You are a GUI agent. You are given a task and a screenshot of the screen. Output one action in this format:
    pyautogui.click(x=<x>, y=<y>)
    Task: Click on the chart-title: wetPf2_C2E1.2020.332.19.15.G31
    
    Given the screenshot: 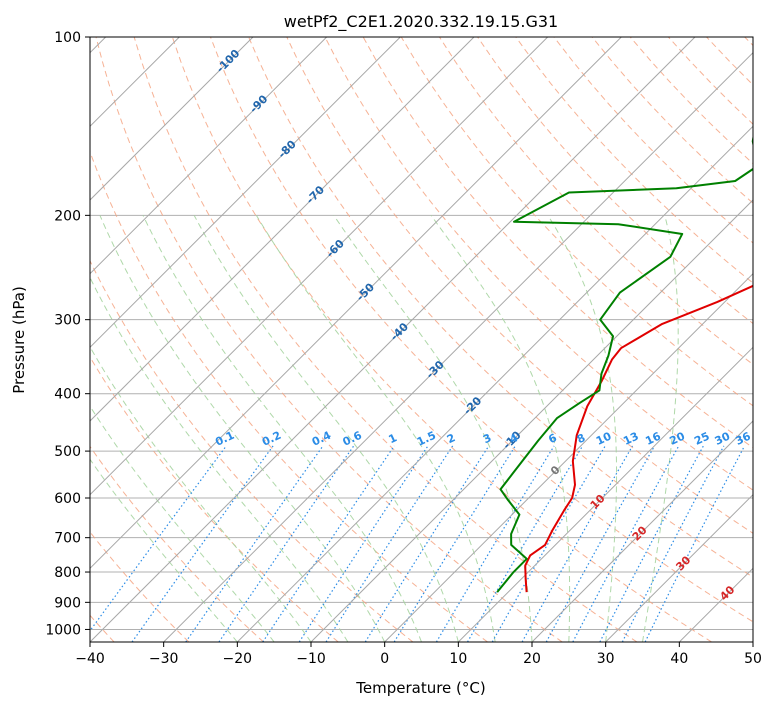 What is the action you would take?
    pyautogui.click(x=421, y=22)
    